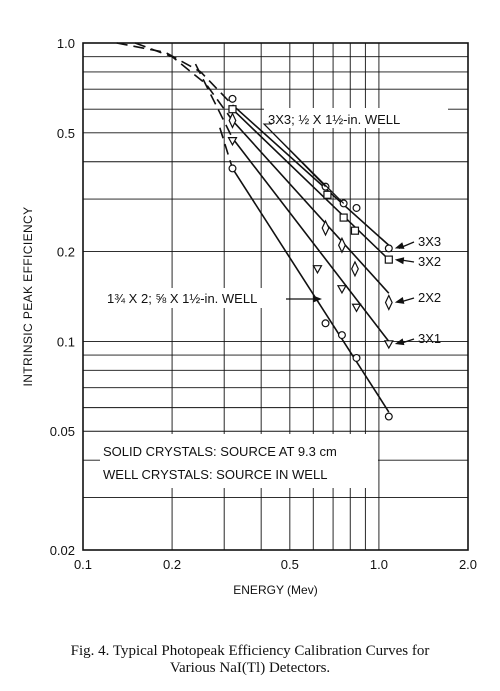 This screenshot has width=500, height=691. Describe the element at coordinates (66, 252) in the screenshot. I see `y-tick-label: 0.2` at that location.